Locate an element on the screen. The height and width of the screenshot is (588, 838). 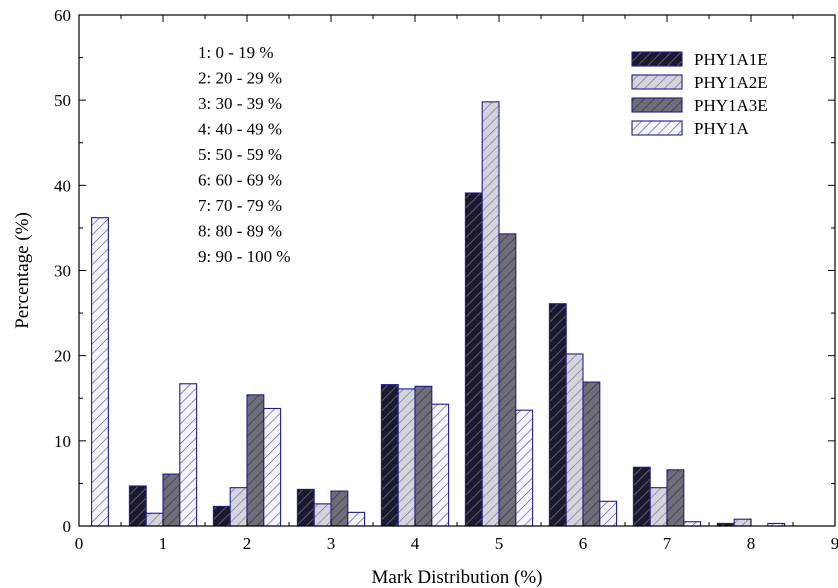
range-key-item: 3: 30 - 39 % is located at coordinates (240, 103).